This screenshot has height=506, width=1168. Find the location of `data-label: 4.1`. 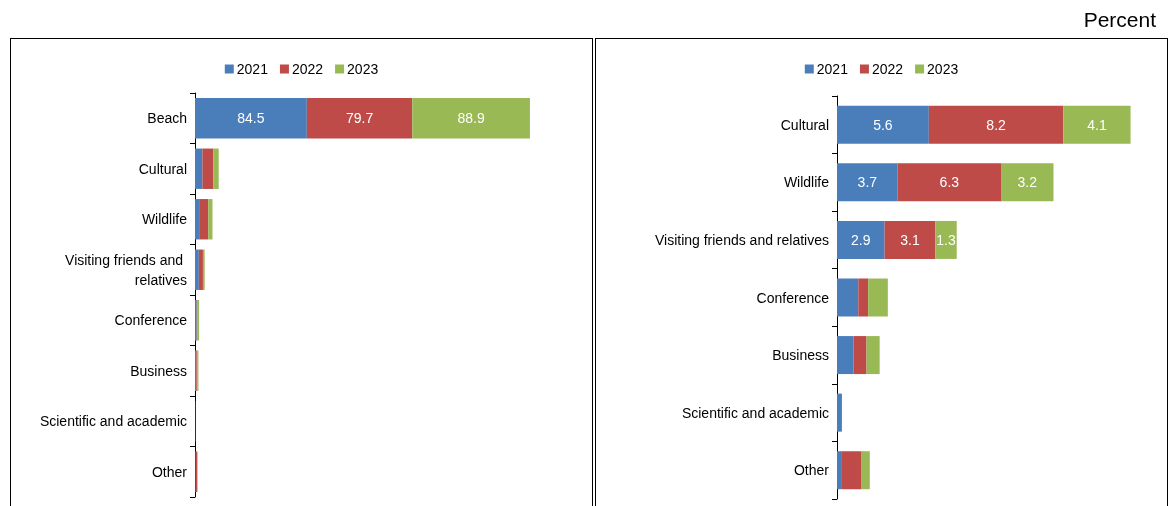

data-label: 4.1 is located at coordinates (1097, 124).